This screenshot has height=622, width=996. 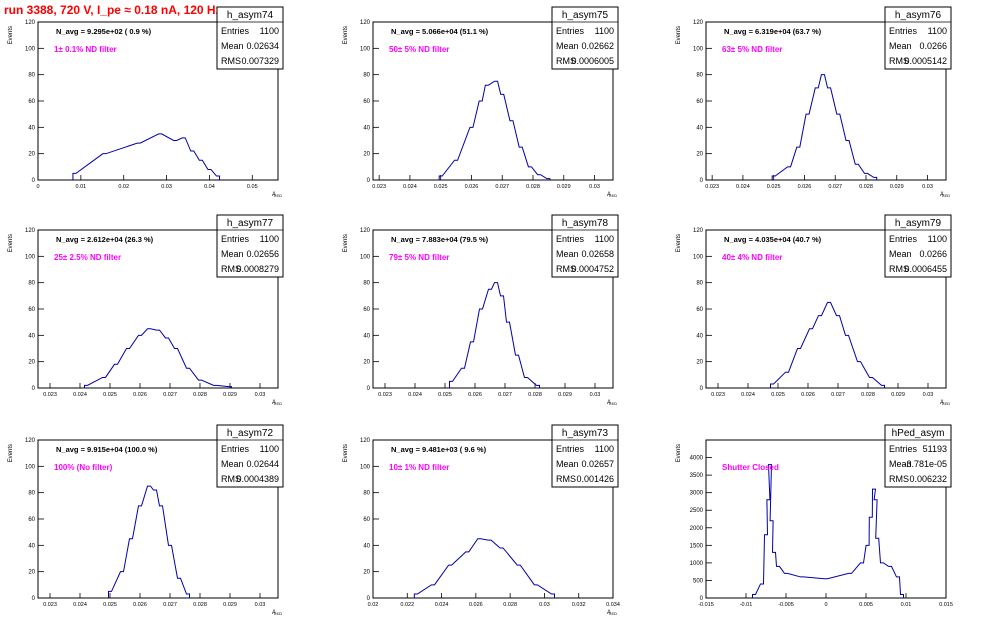 What do you see at coordinates (585, 433) in the screenshot?
I see `histogram-name: h_asym73` at bounding box center [585, 433].